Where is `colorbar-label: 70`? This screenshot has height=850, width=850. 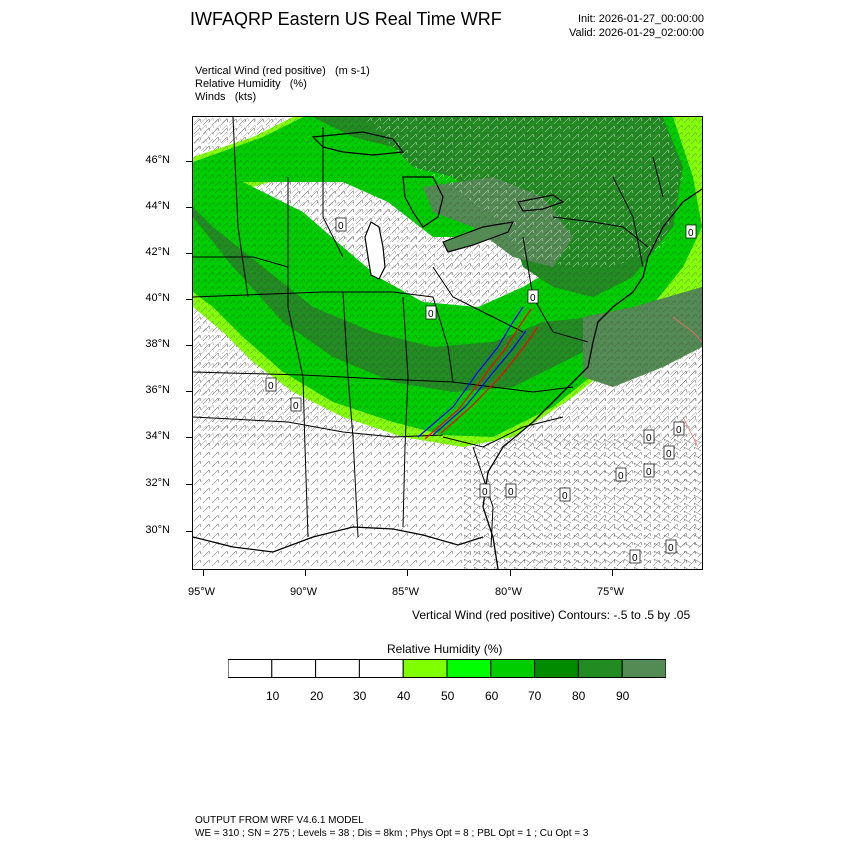
colorbar-label: 70 is located at coordinates (535, 696).